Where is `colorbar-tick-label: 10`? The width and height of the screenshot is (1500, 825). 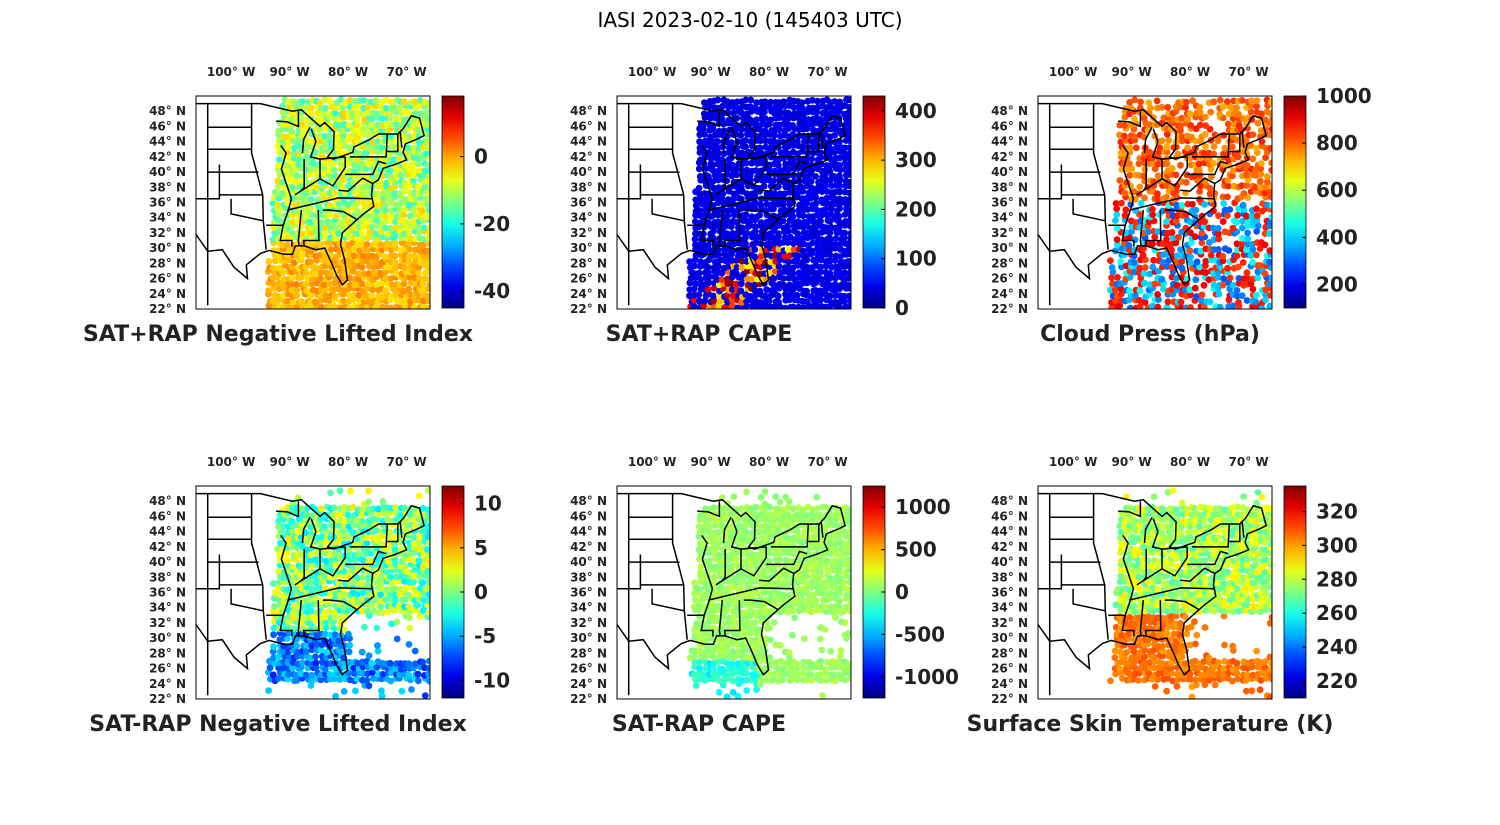 colorbar-tick-label: 10 is located at coordinates (488, 504).